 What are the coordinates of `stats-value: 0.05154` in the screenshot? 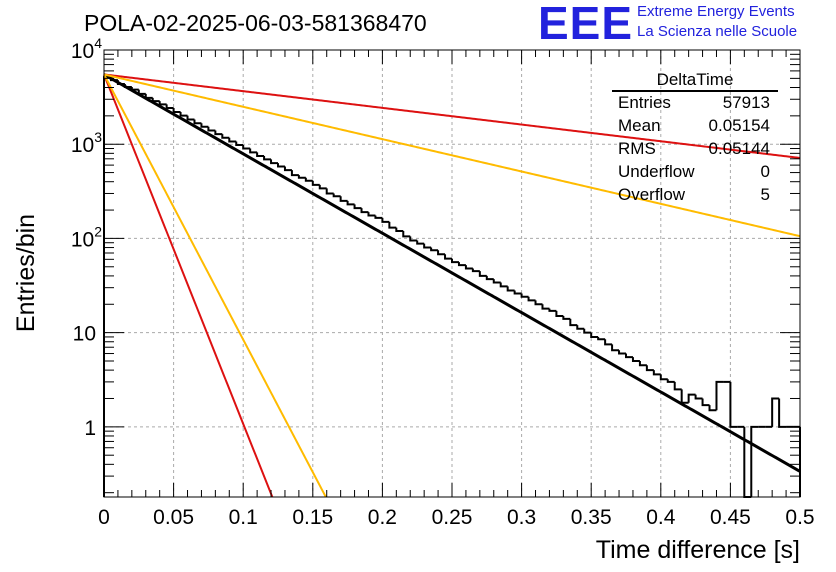 It's located at (739, 125).